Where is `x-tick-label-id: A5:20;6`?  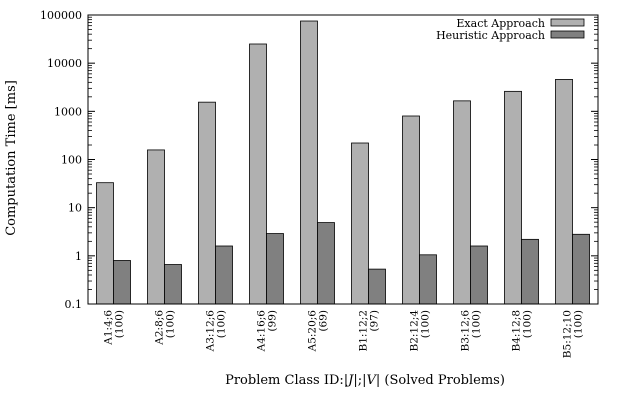
x-tick-label-id: A5:20;6 is located at coordinates (313, 331).